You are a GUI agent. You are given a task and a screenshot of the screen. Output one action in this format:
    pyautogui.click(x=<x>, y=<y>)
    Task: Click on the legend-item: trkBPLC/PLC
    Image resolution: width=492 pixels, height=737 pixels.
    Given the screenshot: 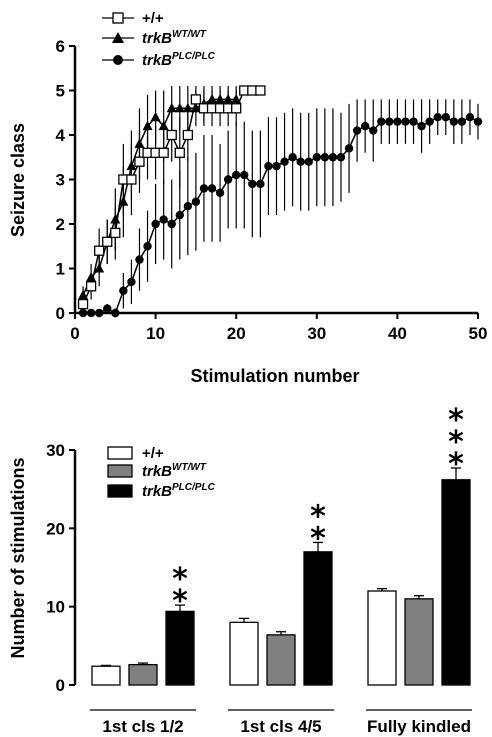 What is the action you would take?
    pyautogui.click(x=159, y=60)
    